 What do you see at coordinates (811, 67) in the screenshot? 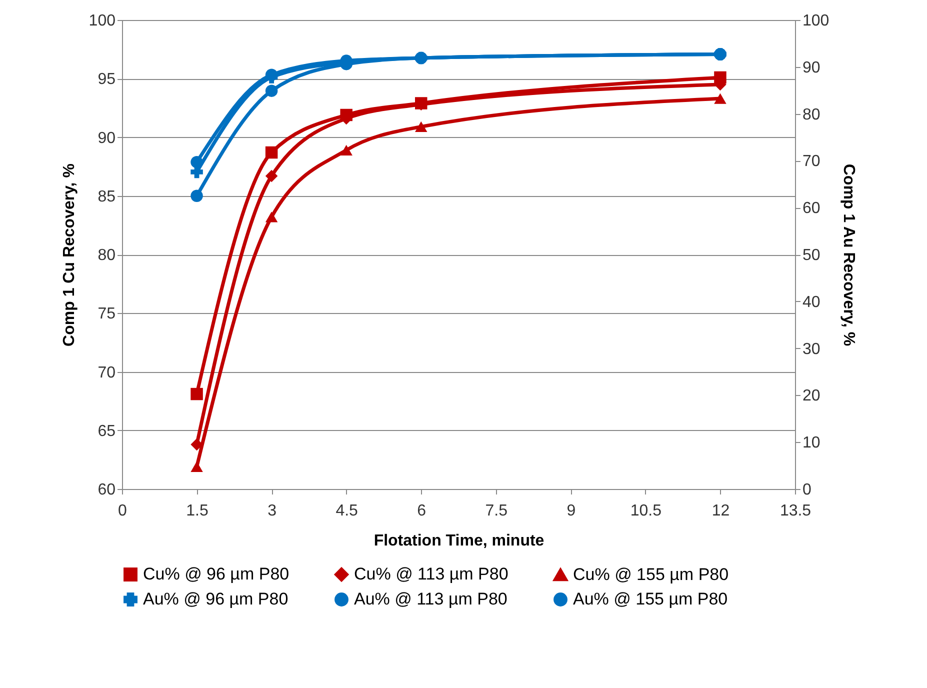
I see `y2-tick-label: 90` at bounding box center [811, 67].